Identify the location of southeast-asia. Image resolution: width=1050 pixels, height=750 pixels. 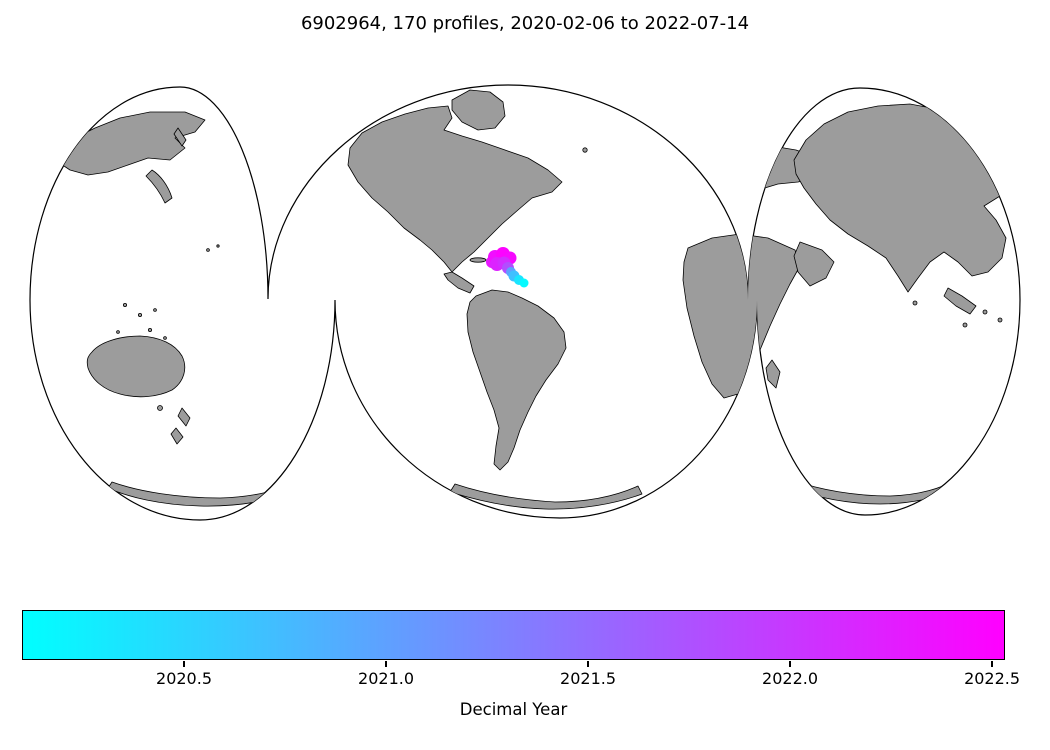
(960, 301).